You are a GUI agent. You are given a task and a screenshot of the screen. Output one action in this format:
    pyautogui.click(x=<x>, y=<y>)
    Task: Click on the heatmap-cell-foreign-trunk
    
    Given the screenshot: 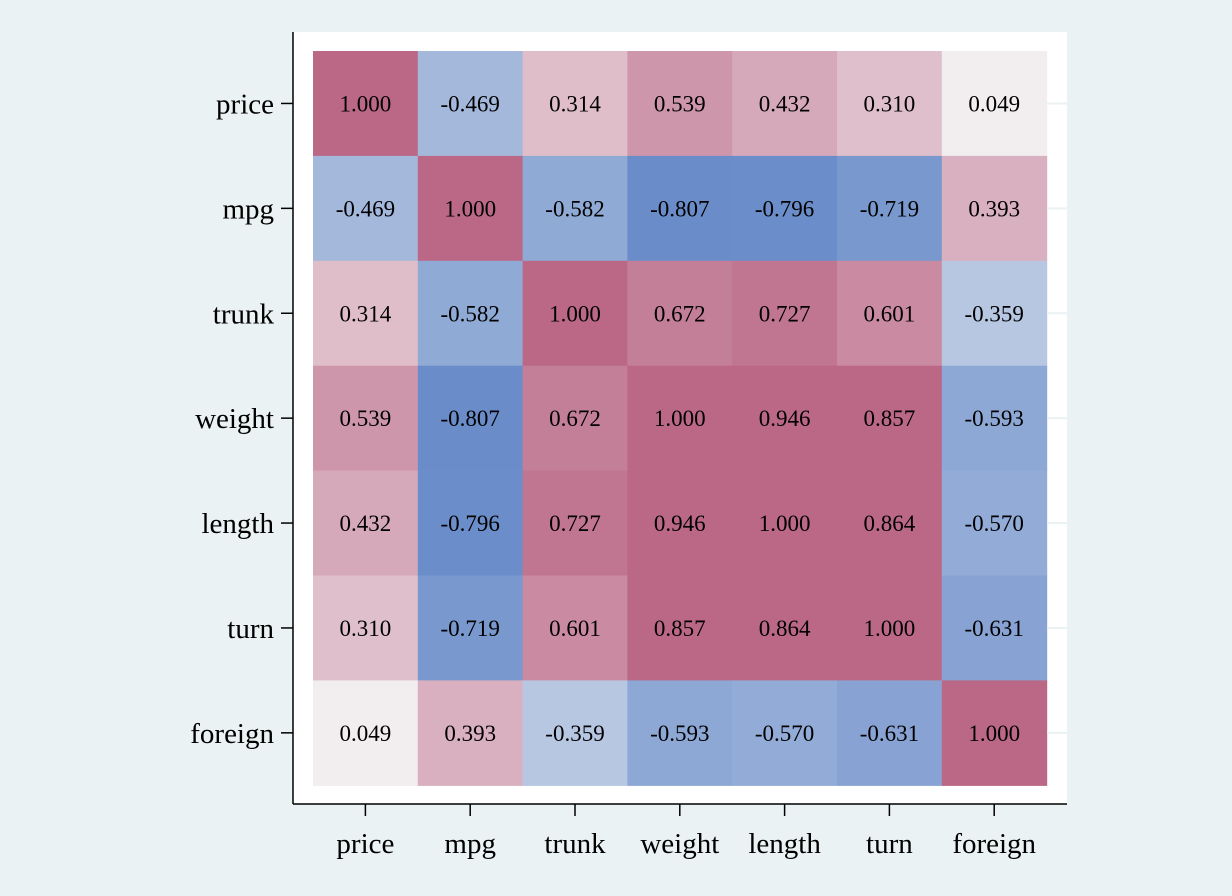 What is the action you would take?
    pyautogui.click(x=575, y=733)
    